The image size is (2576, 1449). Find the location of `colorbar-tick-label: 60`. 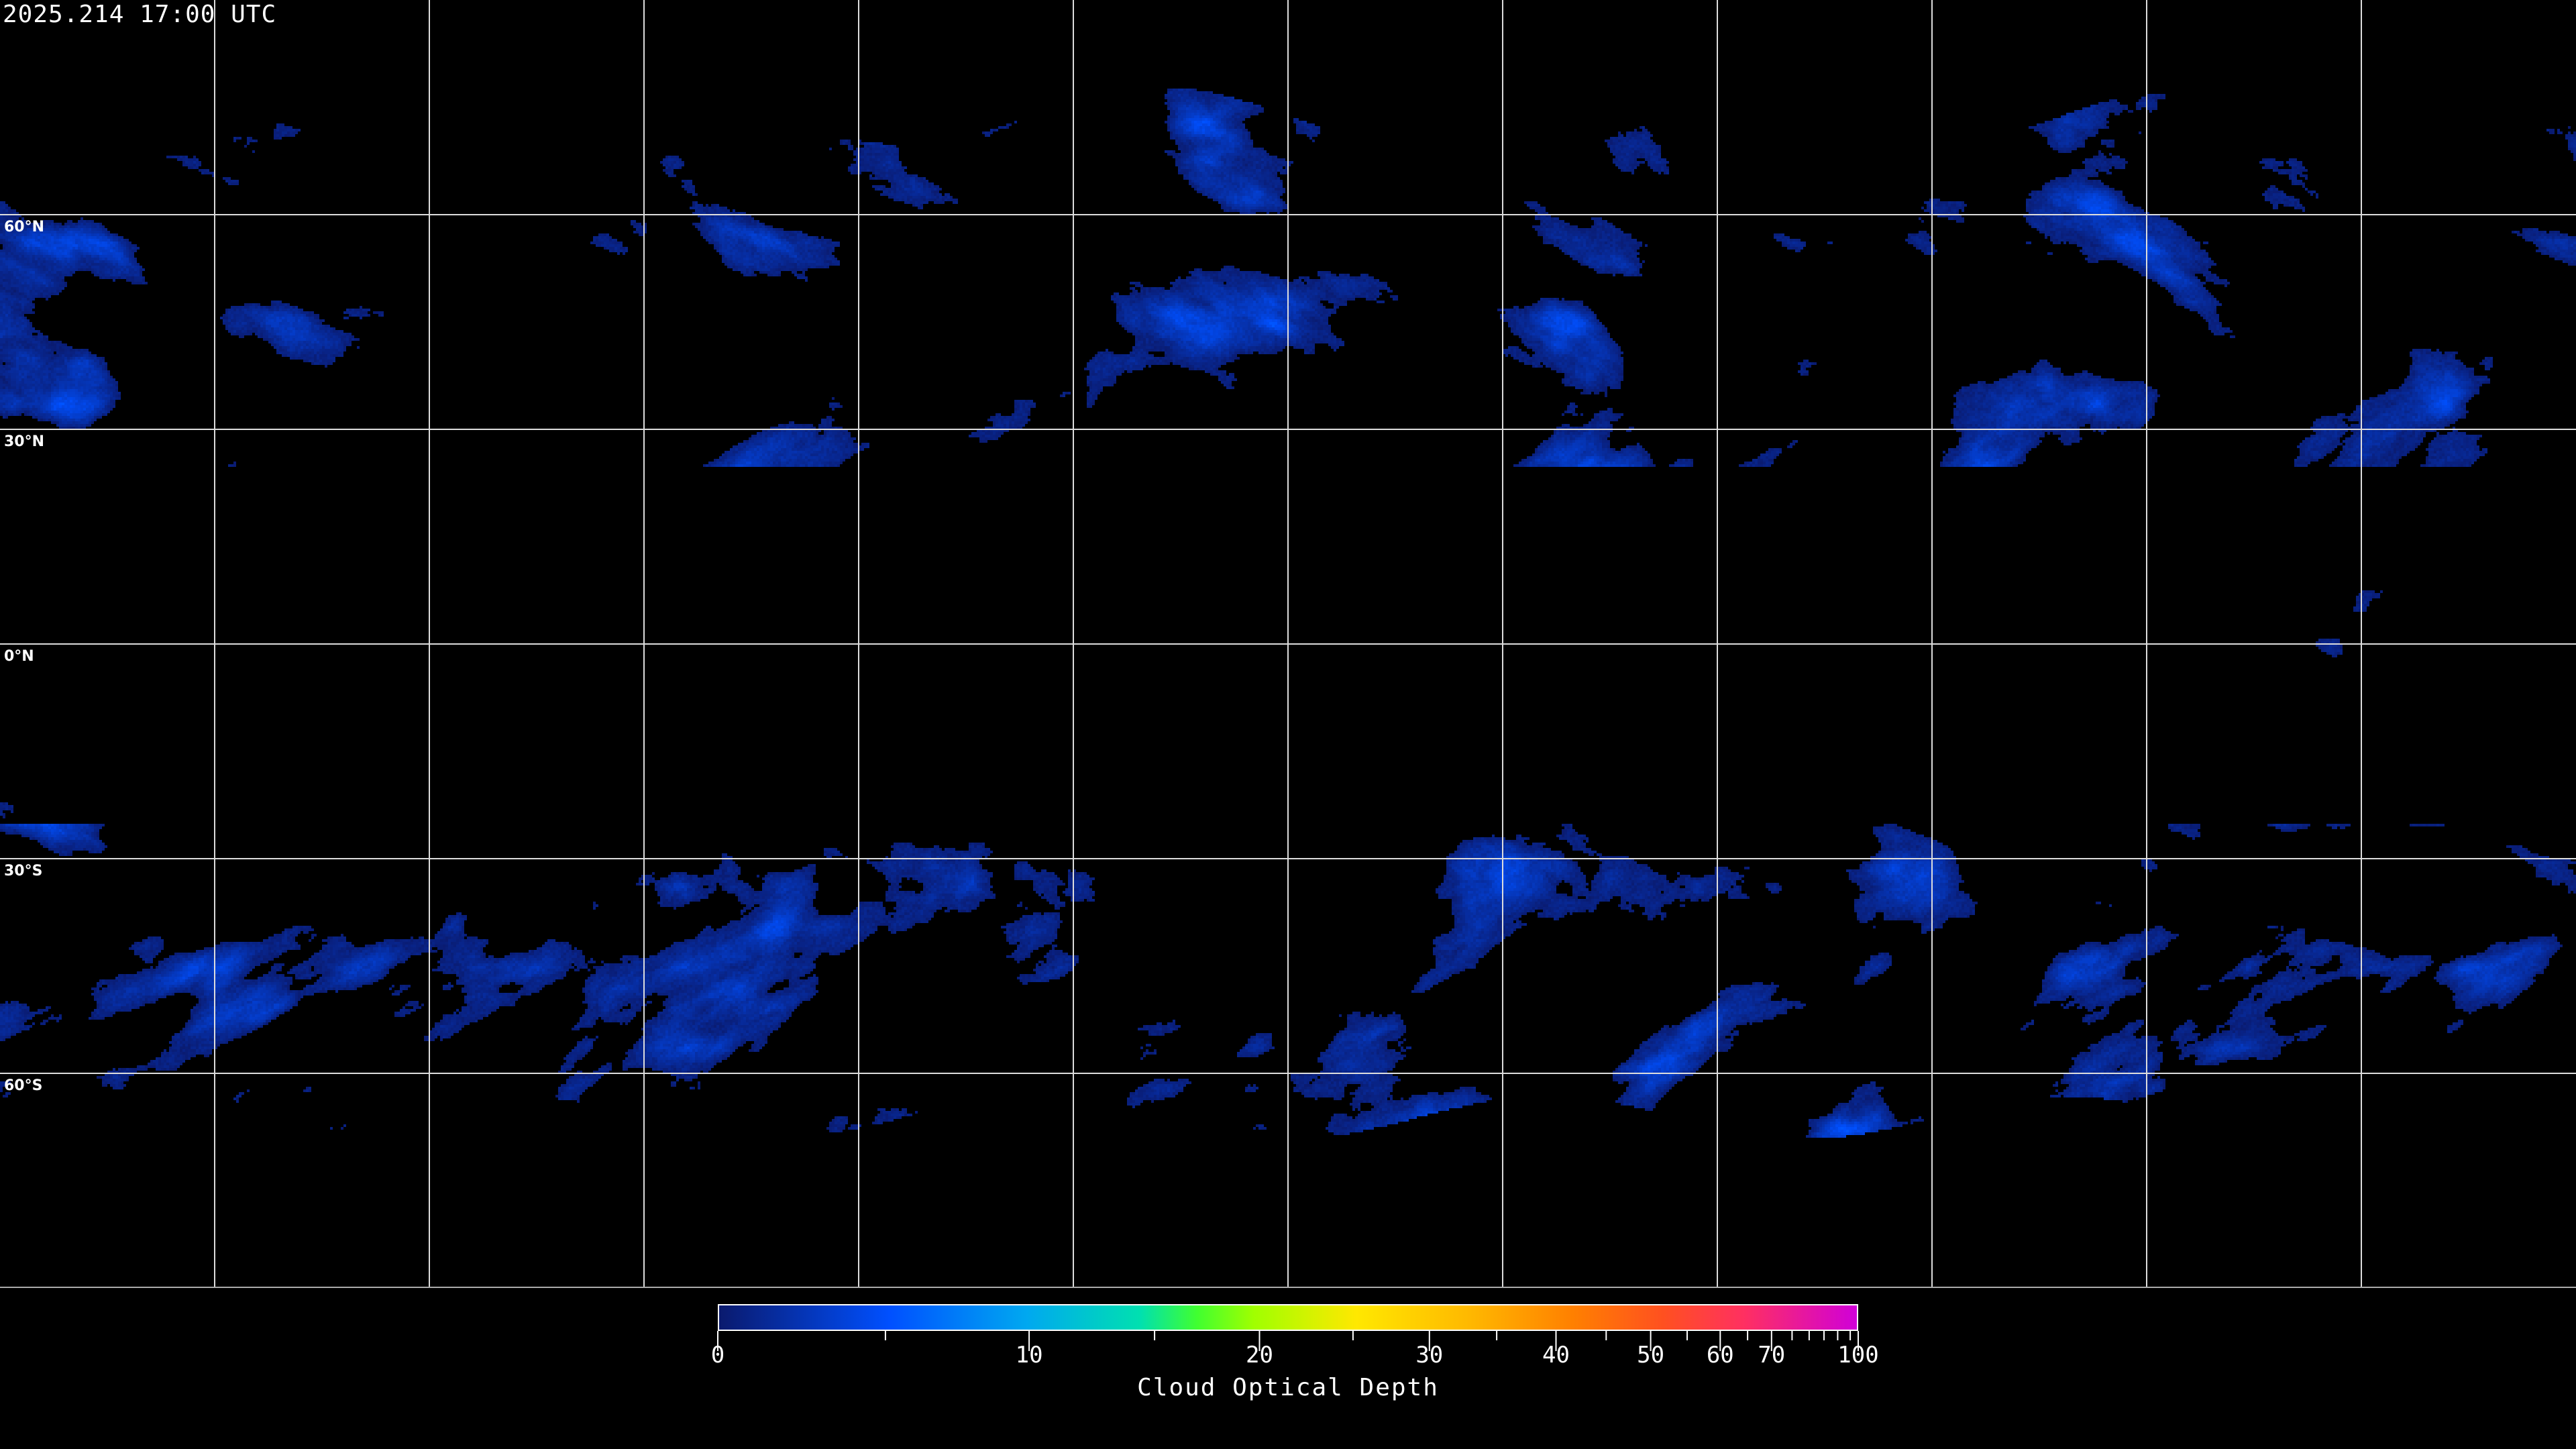

colorbar-tick-label: 60 is located at coordinates (1720, 1355).